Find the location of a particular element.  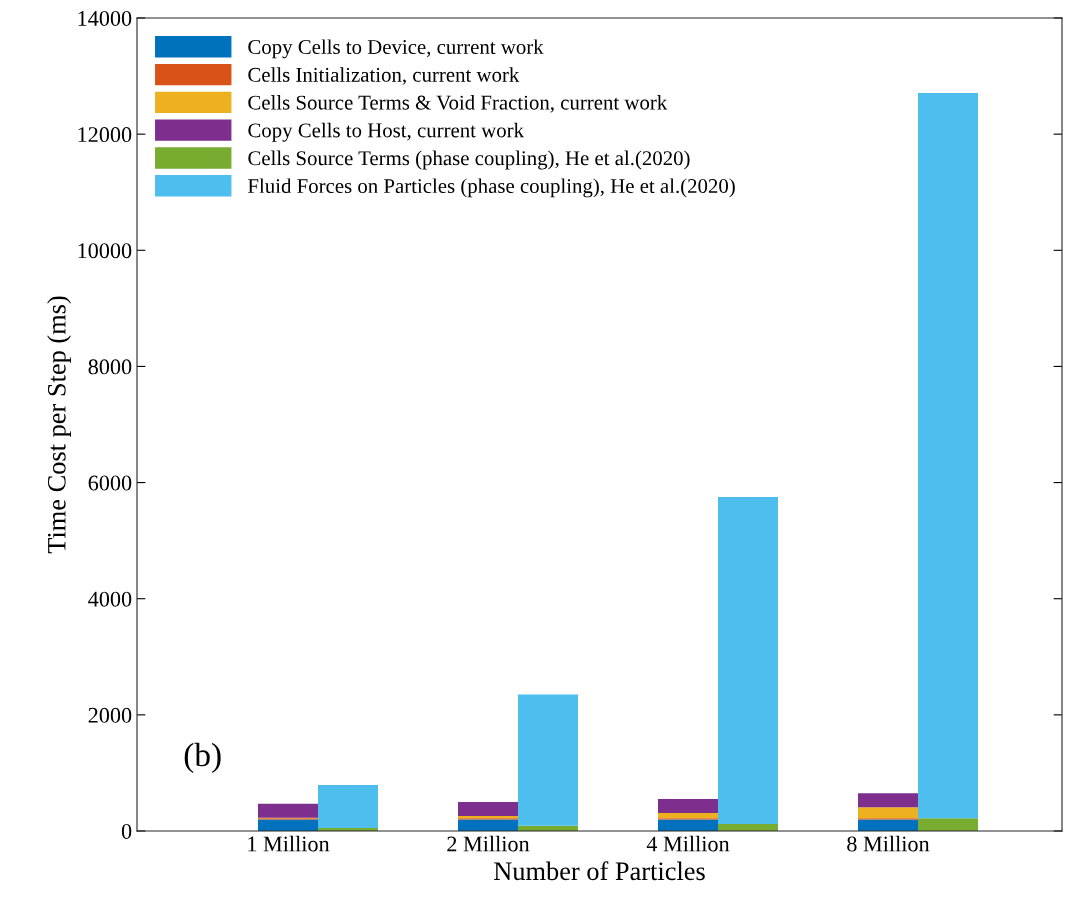

legend-label: Copy Cells to Device, current work is located at coordinates (396, 49).